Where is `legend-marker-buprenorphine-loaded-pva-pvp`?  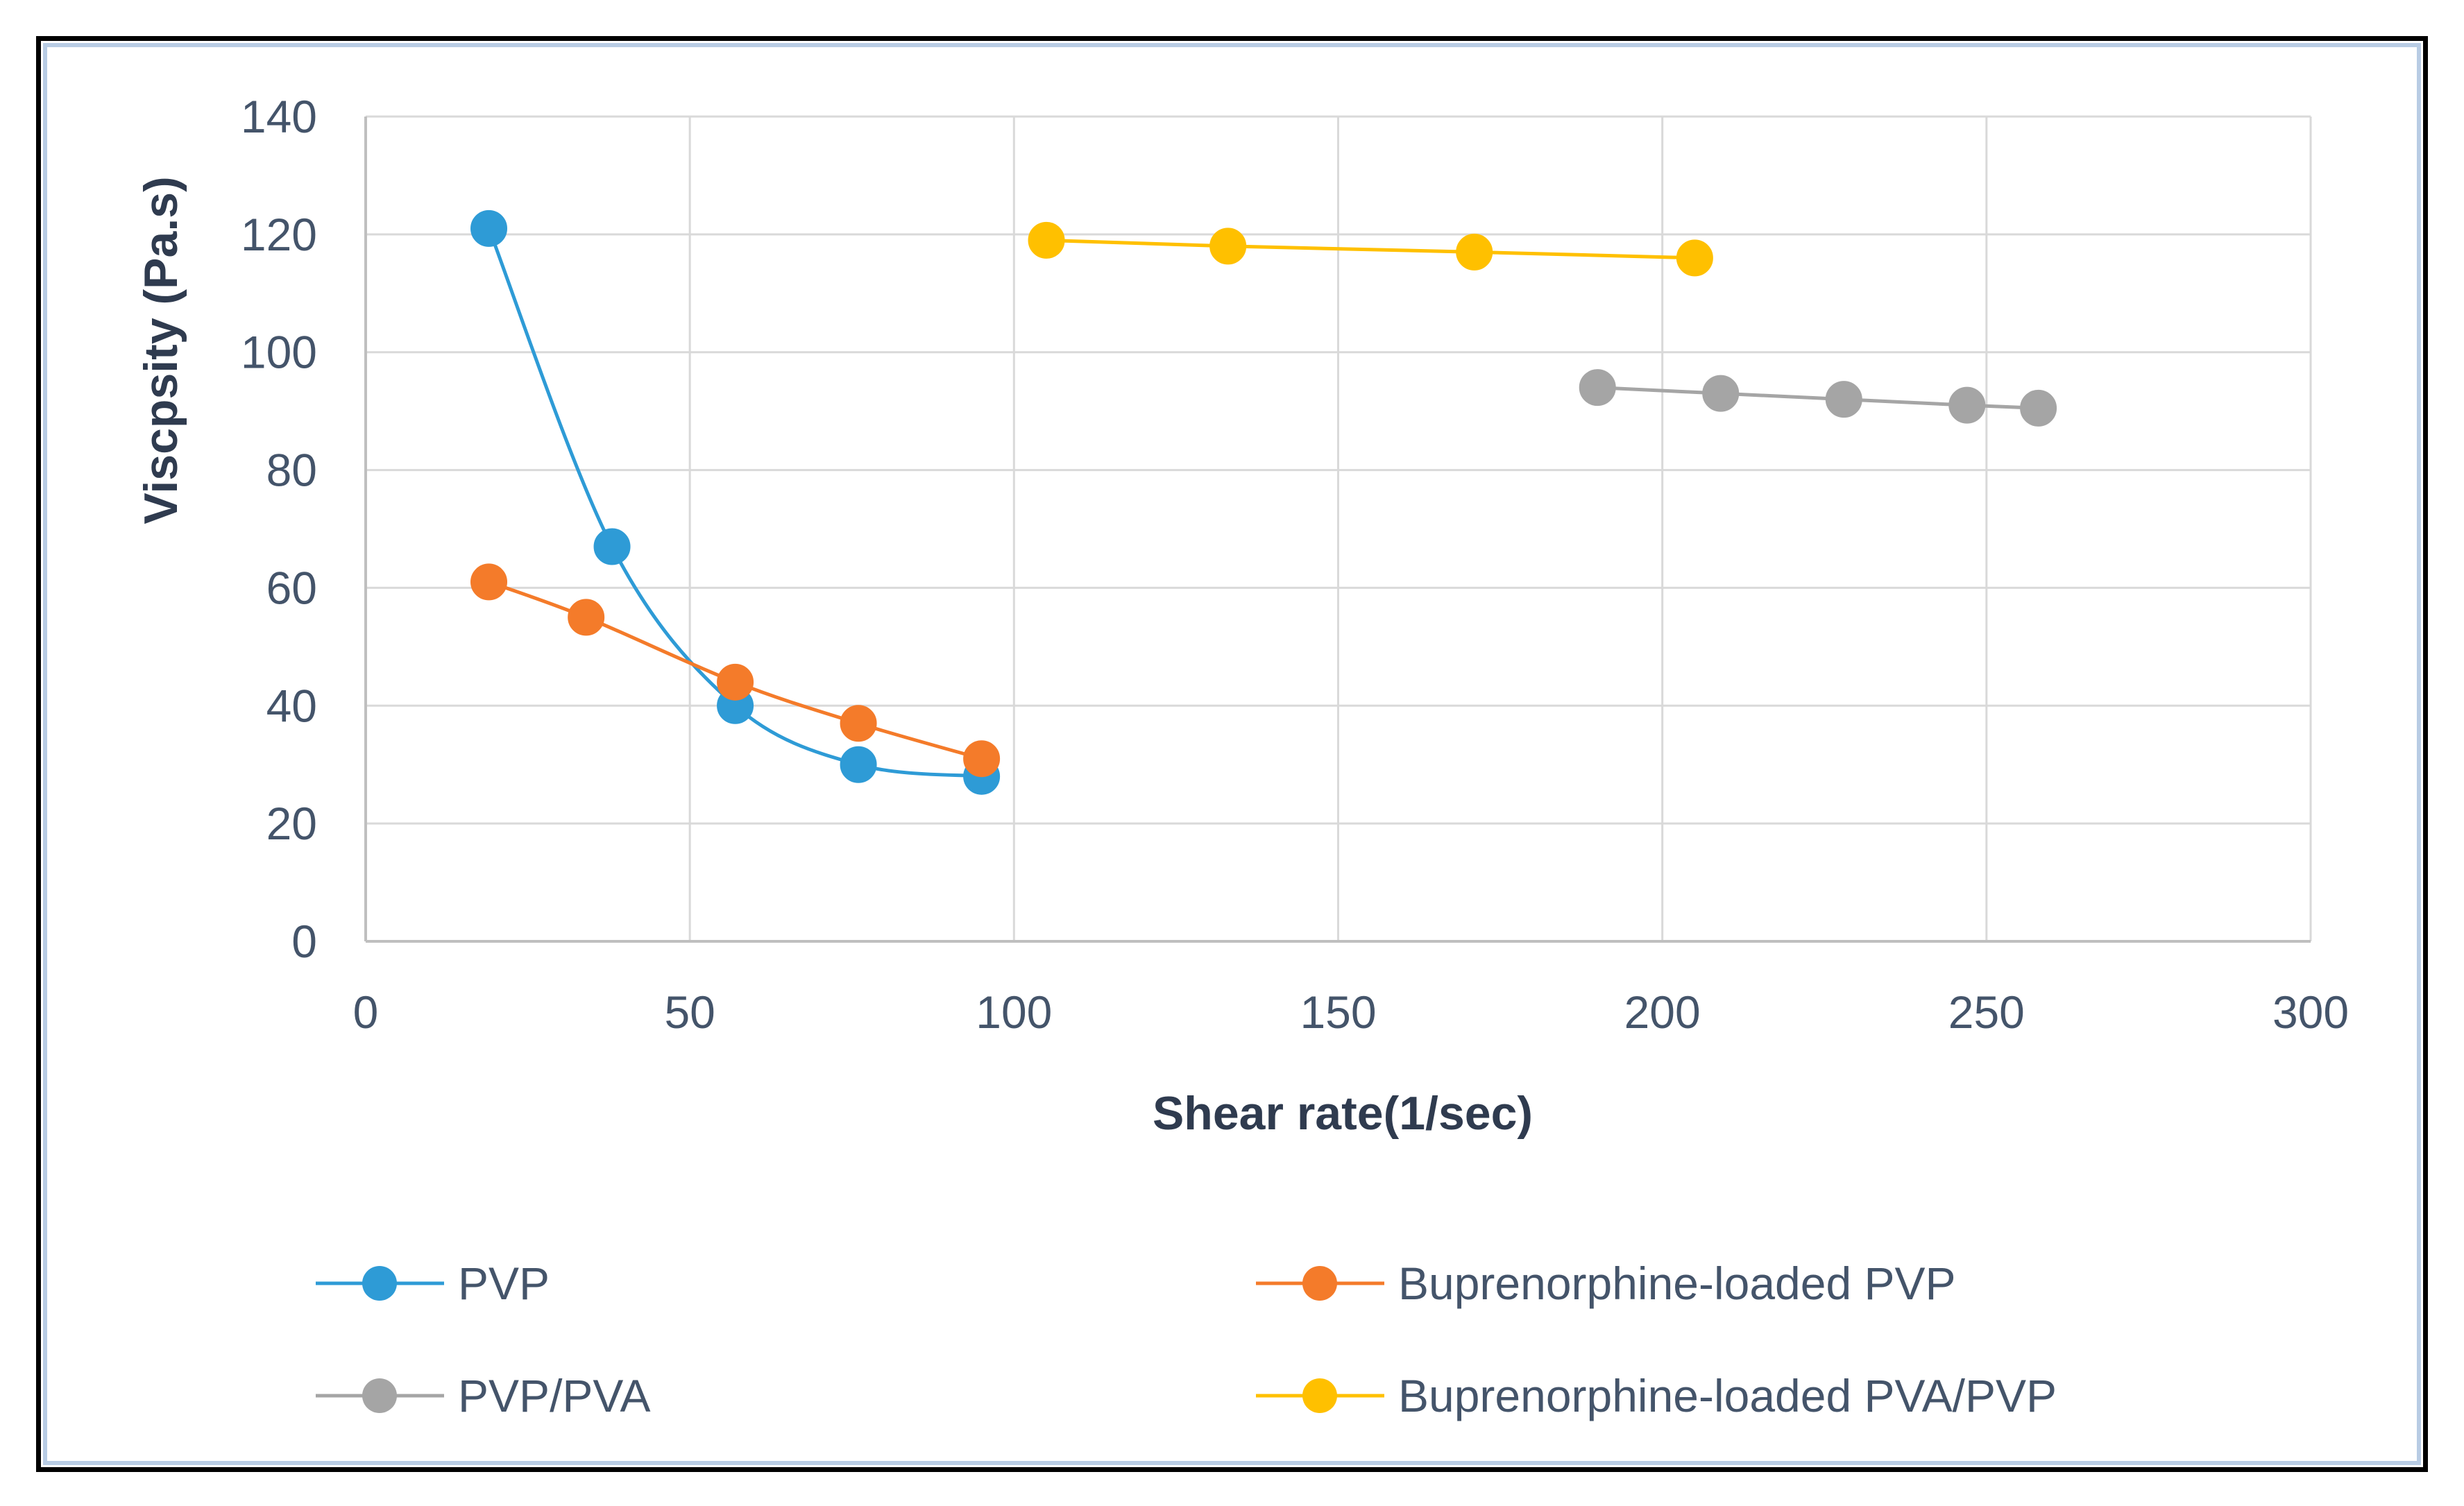
legend-marker-buprenorphine-loaded-pva-pvp is located at coordinates (1319, 1395).